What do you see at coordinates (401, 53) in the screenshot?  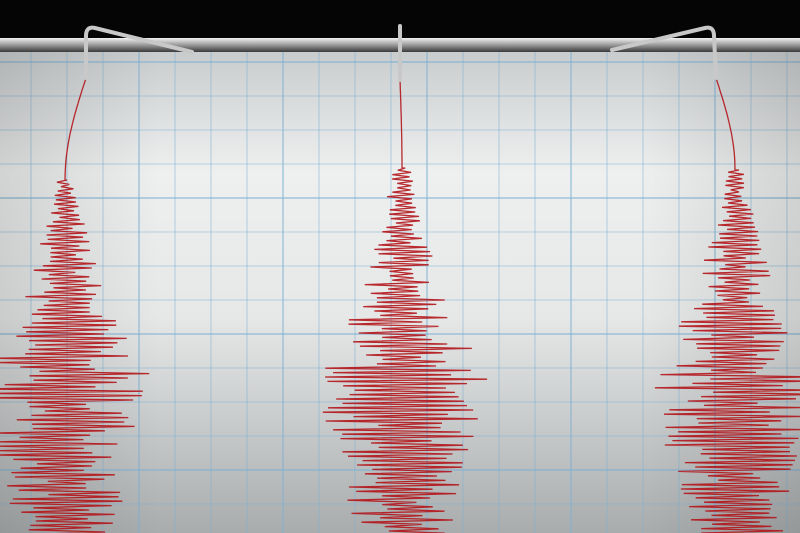 I see `needles` at bounding box center [401, 53].